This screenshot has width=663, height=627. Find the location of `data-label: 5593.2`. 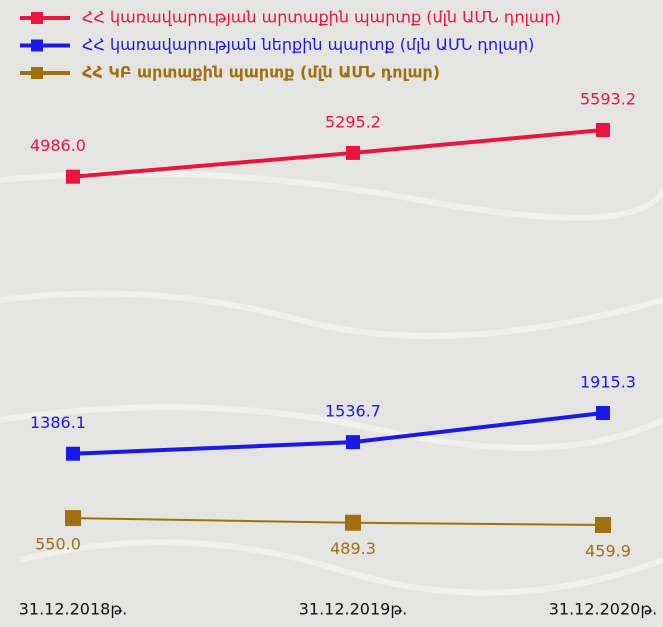

data-label: 5593.2 is located at coordinates (608, 99).